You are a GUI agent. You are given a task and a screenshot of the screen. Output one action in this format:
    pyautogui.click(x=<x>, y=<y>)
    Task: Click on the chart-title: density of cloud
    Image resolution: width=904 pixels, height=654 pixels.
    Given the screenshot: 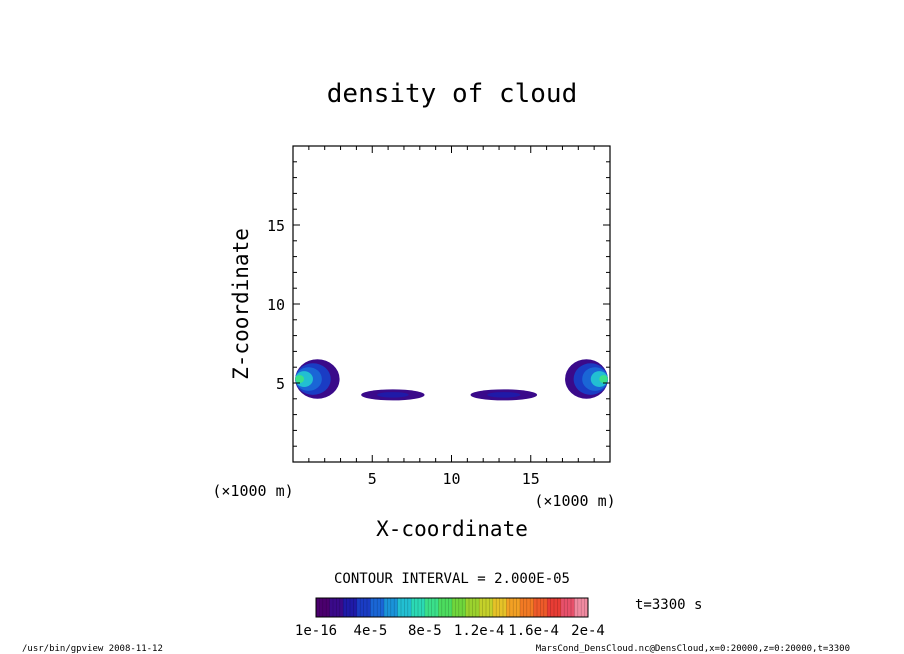 What is the action you would take?
    pyautogui.click(x=452, y=94)
    